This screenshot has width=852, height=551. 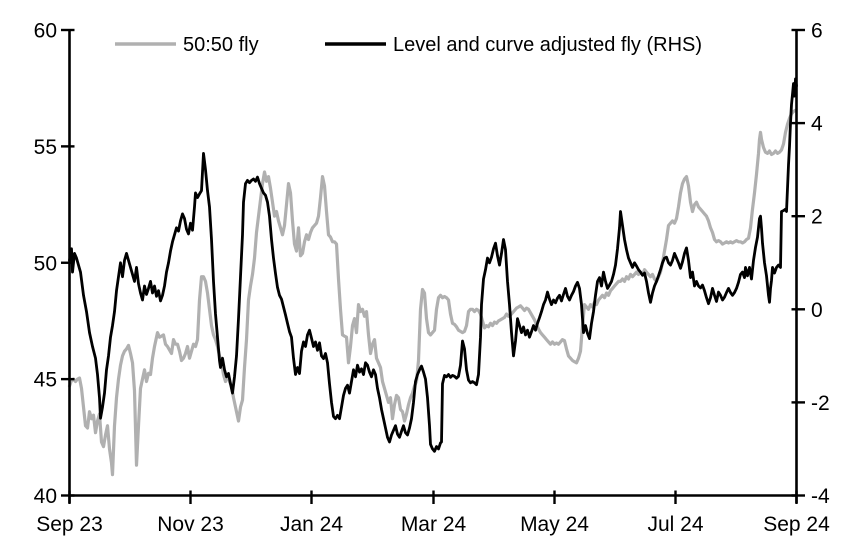 I want to click on x-axis-tick-label: Jan 24, so click(x=311, y=524).